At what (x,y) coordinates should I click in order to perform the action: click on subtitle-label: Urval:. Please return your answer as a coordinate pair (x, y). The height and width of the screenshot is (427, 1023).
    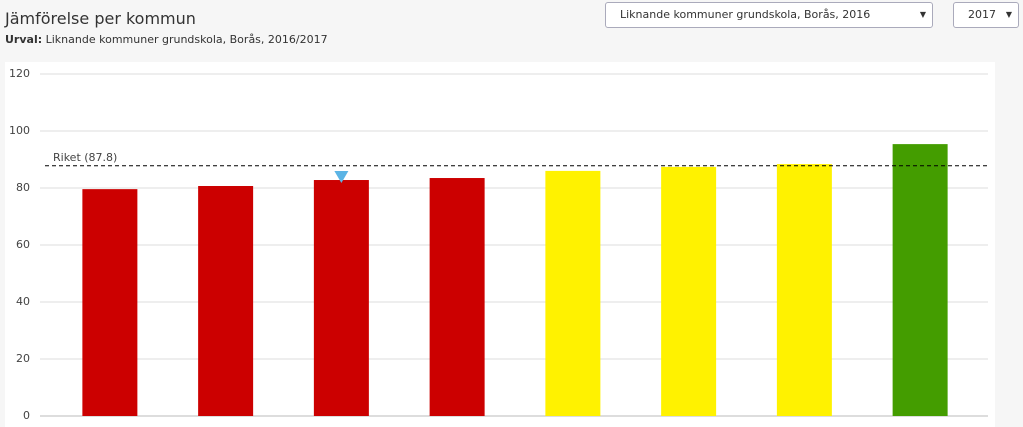
    Looking at the image, I should click on (24, 39).